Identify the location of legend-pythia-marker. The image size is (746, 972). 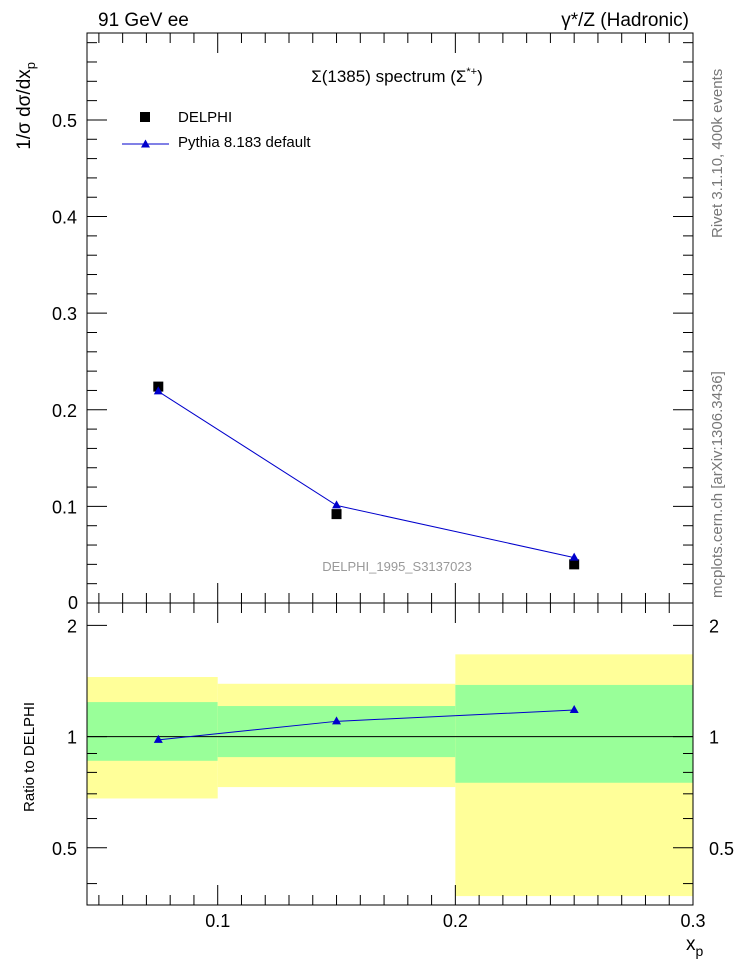
(145, 143).